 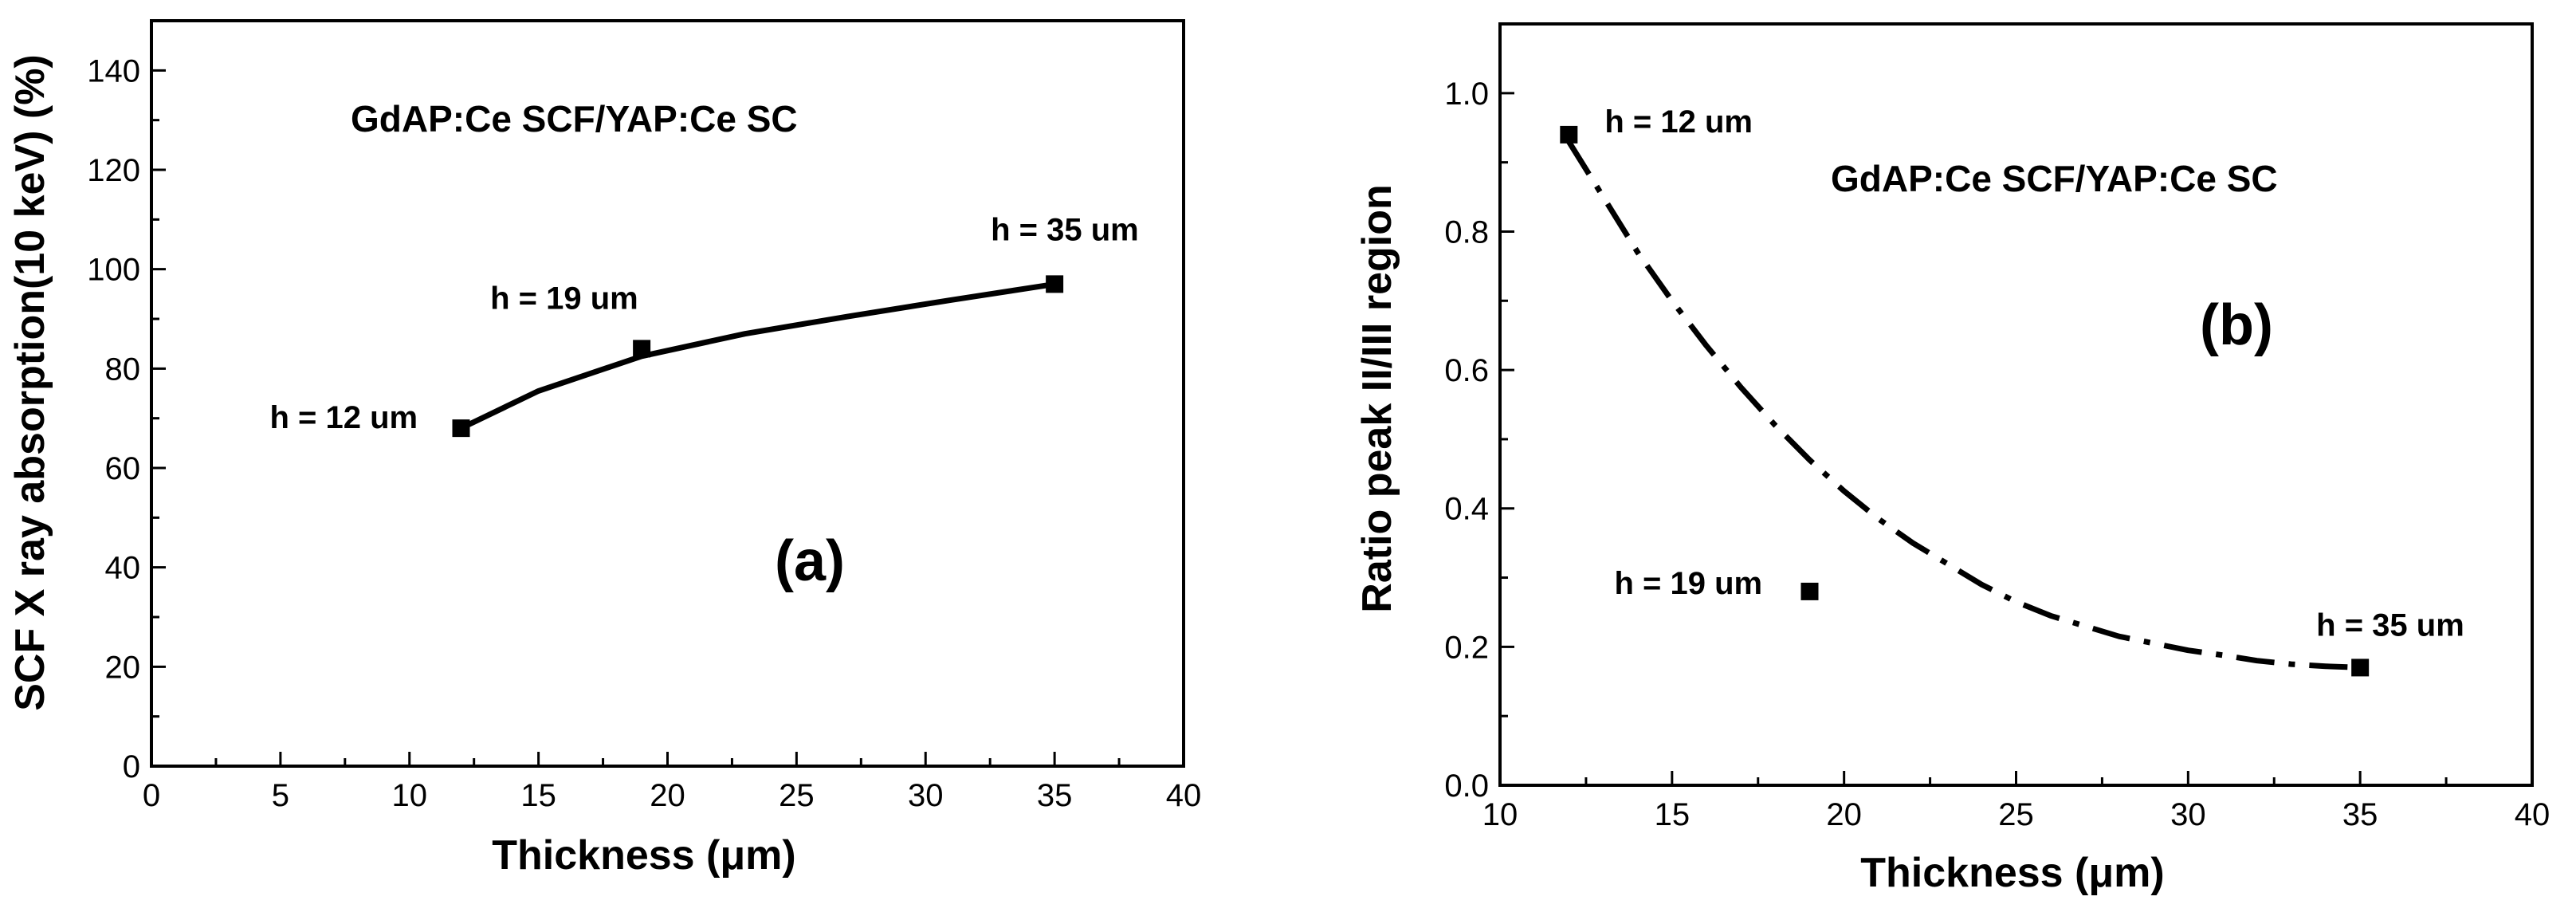 What do you see at coordinates (1466, 232) in the screenshot?
I see `y-tick-label: 0.8` at bounding box center [1466, 232].